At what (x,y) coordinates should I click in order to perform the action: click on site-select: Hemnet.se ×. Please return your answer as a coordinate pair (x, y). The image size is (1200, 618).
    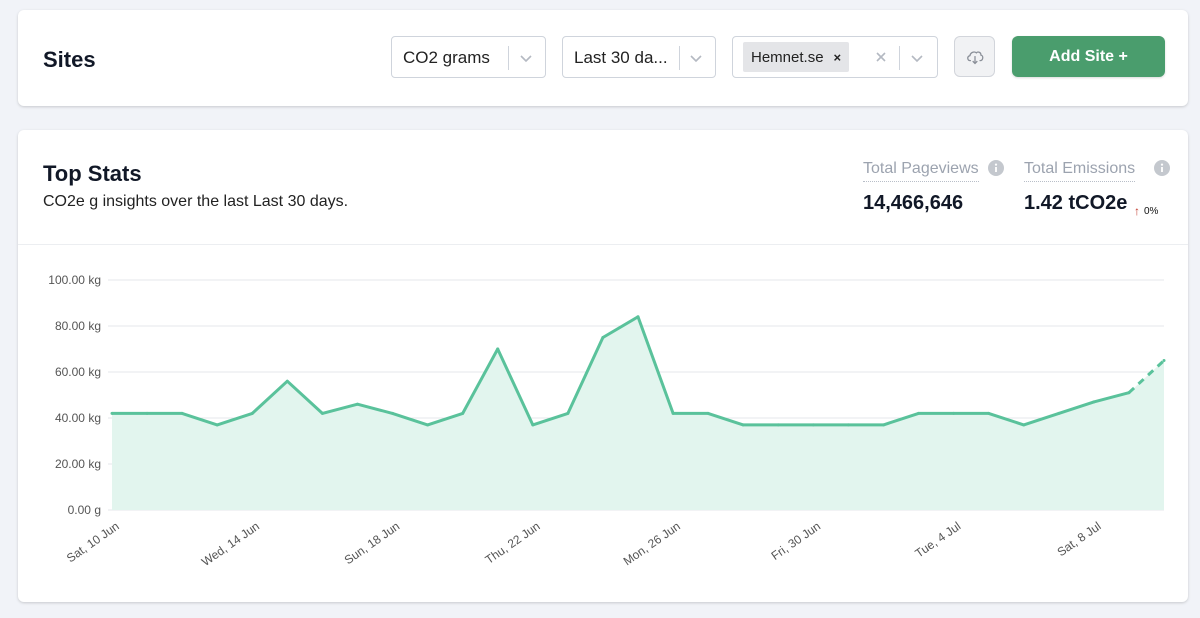
    Looking at the image, I should click on (835, 57).